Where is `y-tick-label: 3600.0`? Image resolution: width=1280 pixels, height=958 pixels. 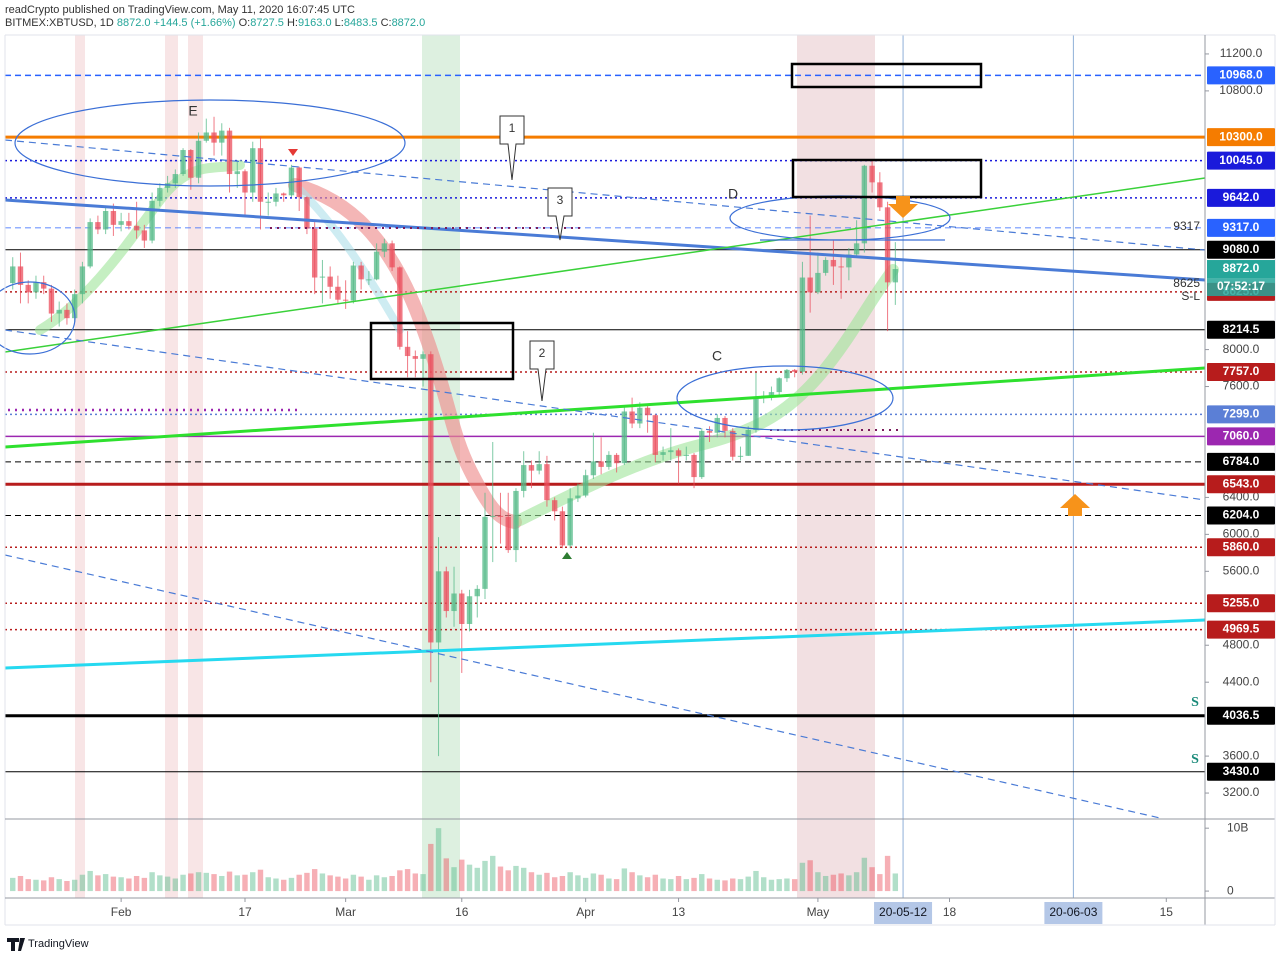 y-tick-label: 3600.0 is located at coordinates (1241, 755).